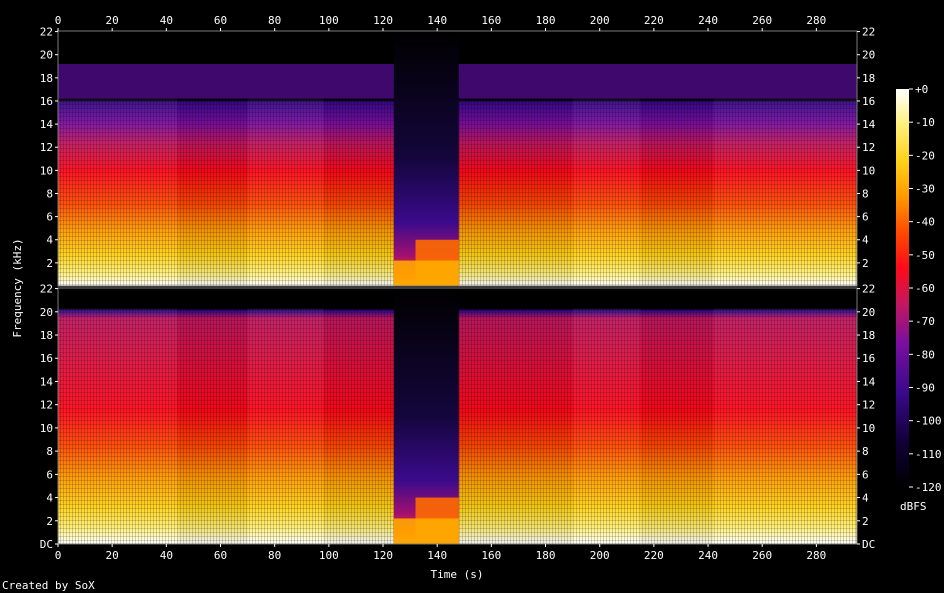 This screenshot has height=593, width=944. Describe the element at coordinates (329, 555) in the screenshot. I see `x-tick-label-bottom: 100` at that location.